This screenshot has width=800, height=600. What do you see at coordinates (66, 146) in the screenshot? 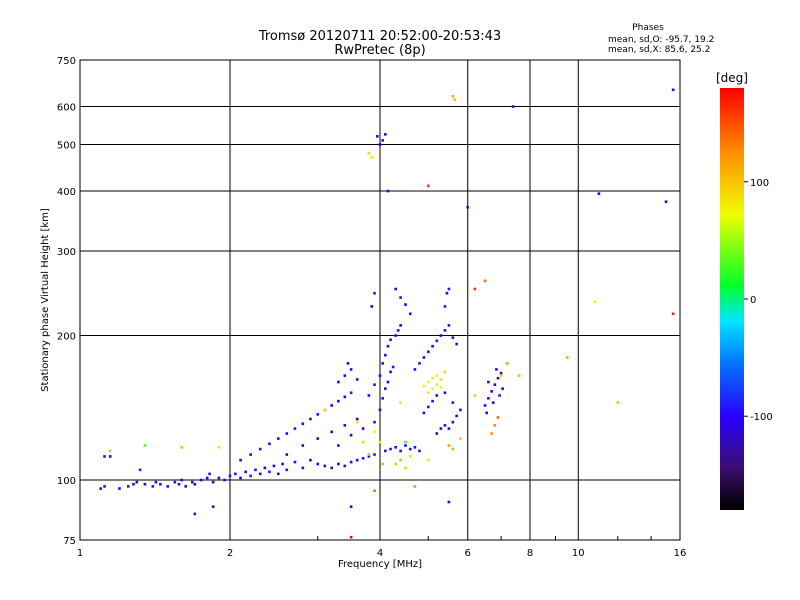
I see `y-tick-label: 500` at bounding box center [66, 146].